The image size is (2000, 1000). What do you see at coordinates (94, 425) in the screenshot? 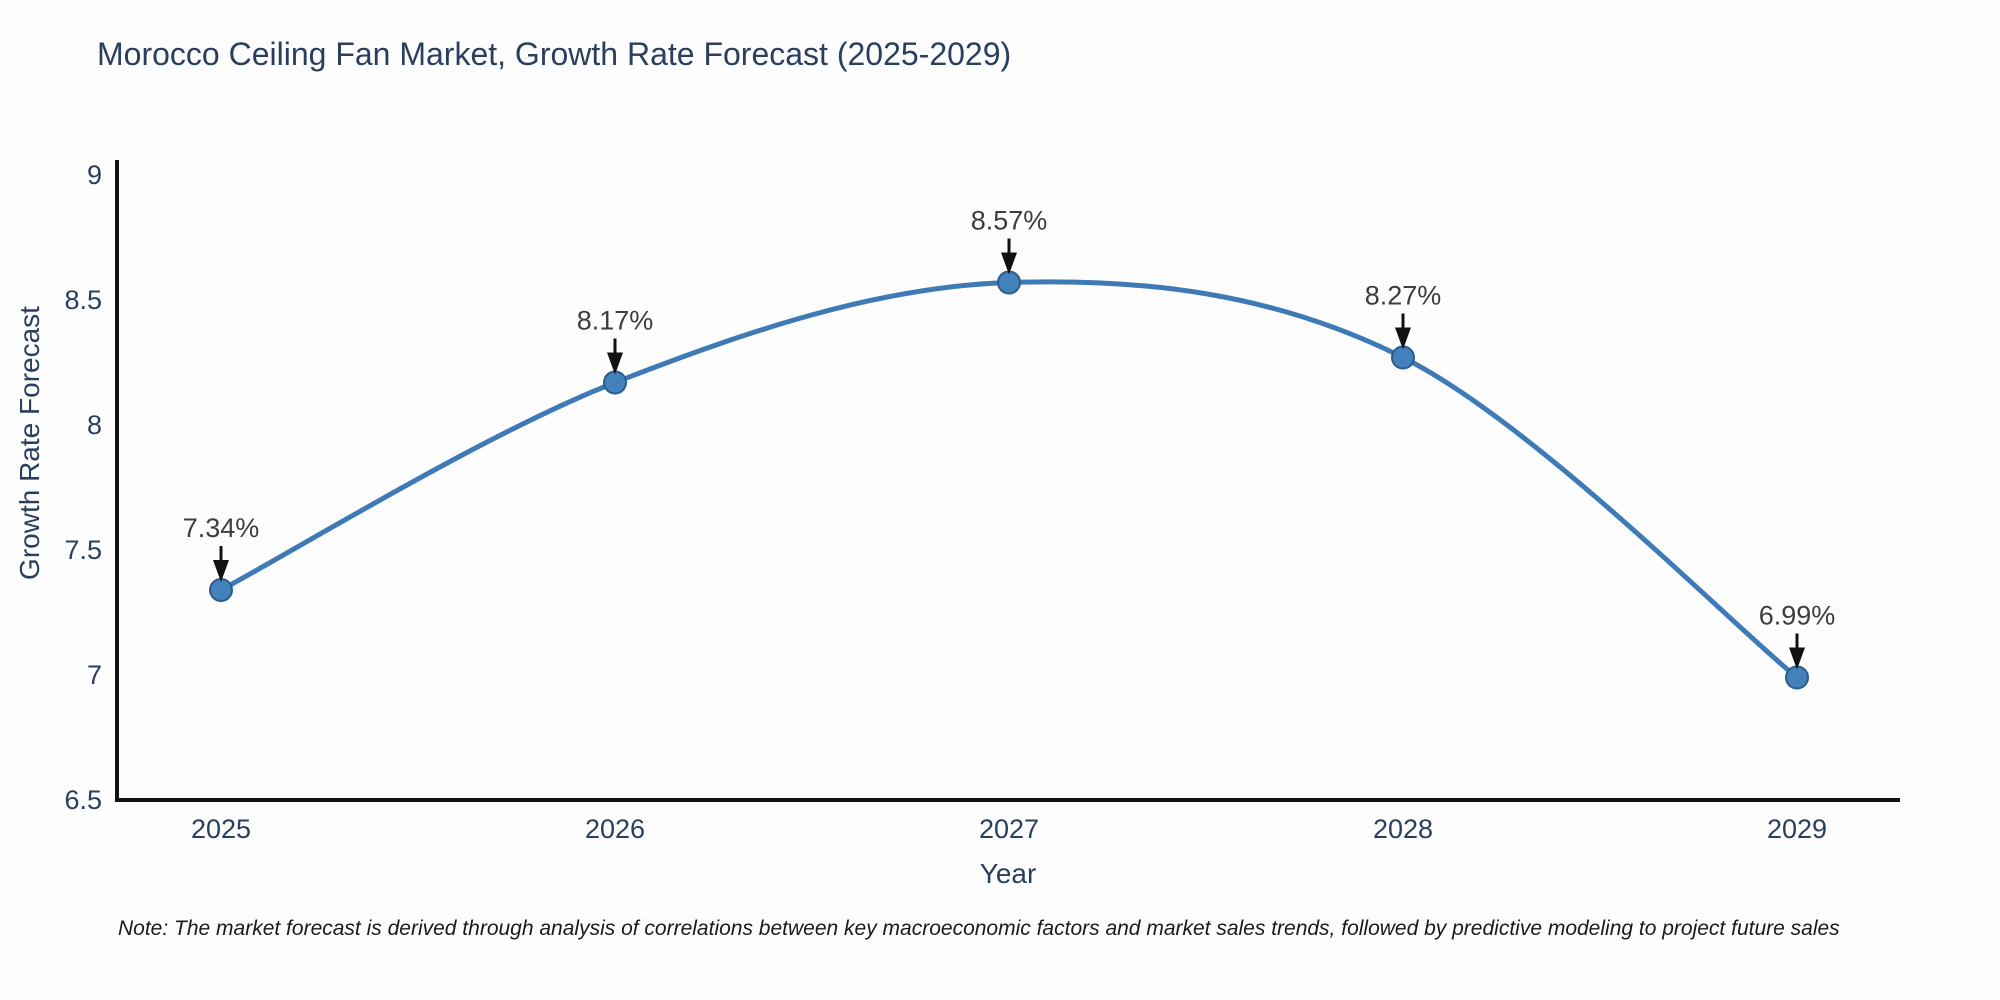
I see `y-tick-label: 8` at bounding box center [94, 425].